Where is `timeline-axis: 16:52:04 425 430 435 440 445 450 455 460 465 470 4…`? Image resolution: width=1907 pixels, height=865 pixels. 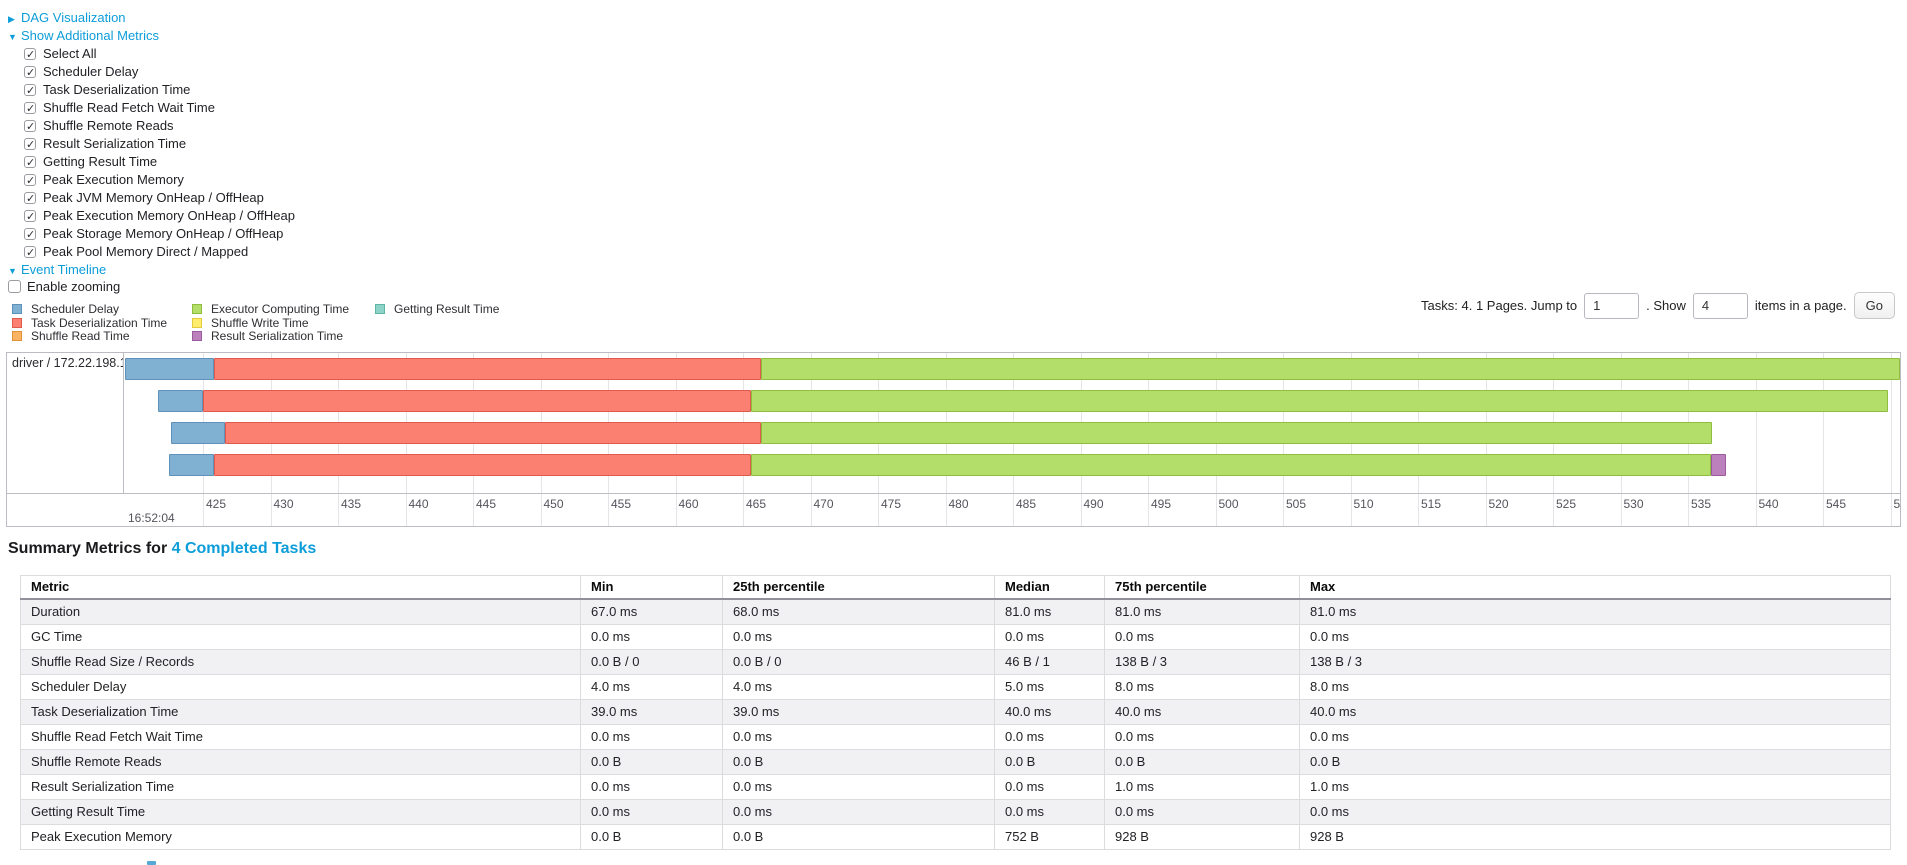 timeline-axis: 16:52:04 425 430 435 440 445 450 455 460 465 470 4… is located at coordinates (1012, 510).